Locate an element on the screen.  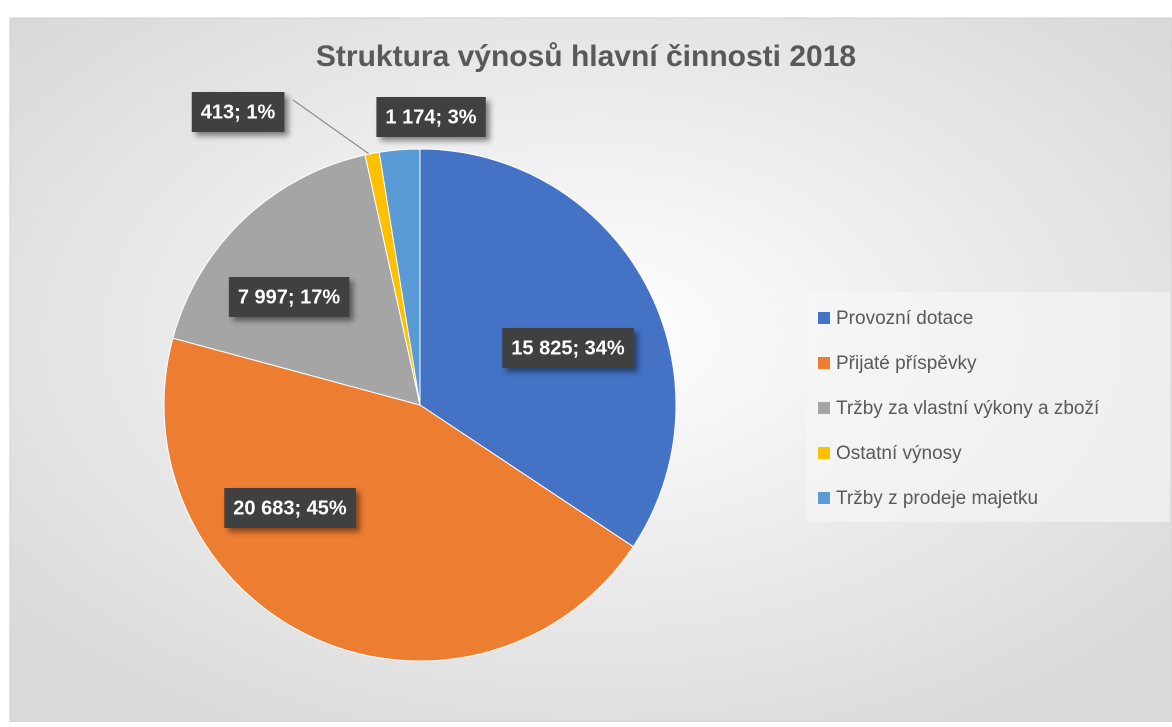
data-label: 20 683; 45% is located at coordinates (290, 508).